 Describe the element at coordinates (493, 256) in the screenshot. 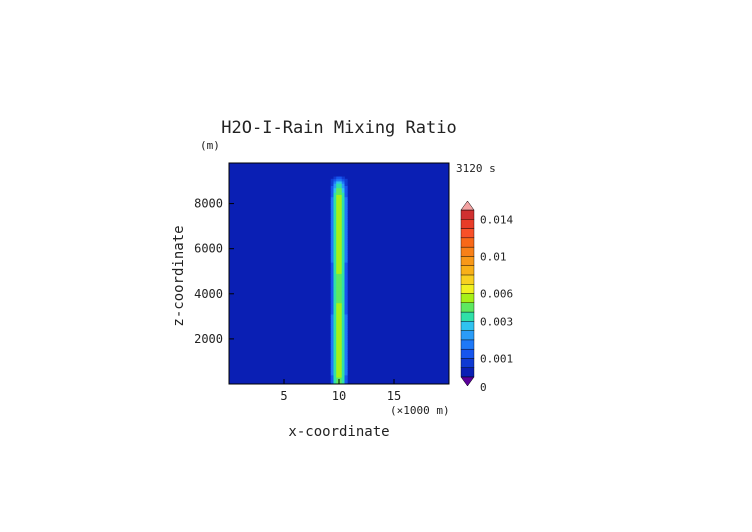

I see `colorbar-tick-label: 0.01` at that location.